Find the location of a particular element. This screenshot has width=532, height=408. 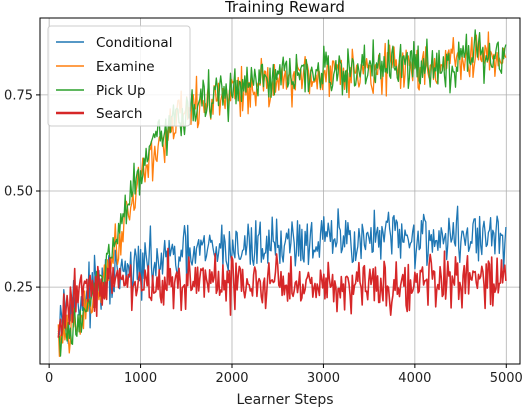

x-tick-label: 5000 is located at coordinates (506, 378).